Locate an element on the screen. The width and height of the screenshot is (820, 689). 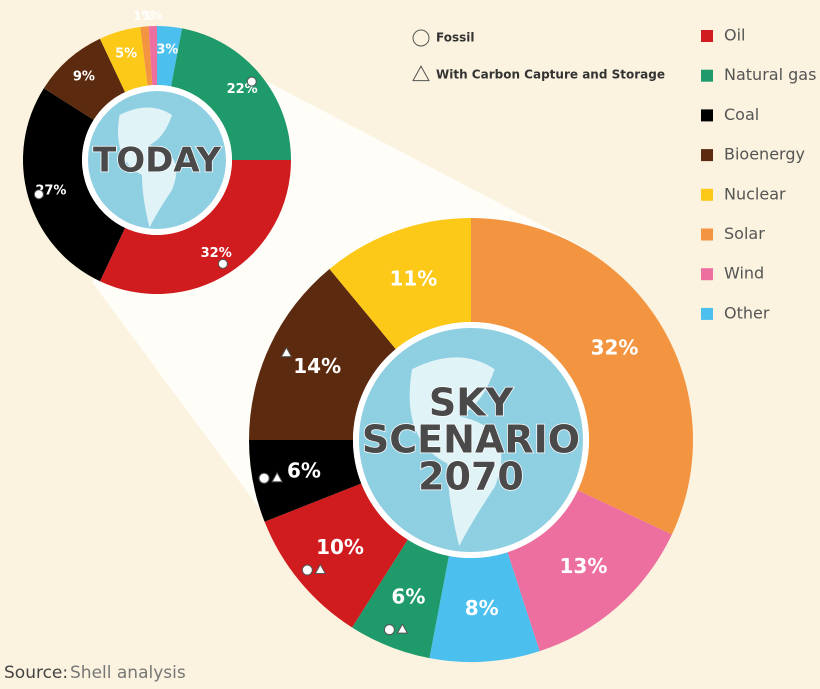
segment-label: 9% is located at coordinates (84, 77).